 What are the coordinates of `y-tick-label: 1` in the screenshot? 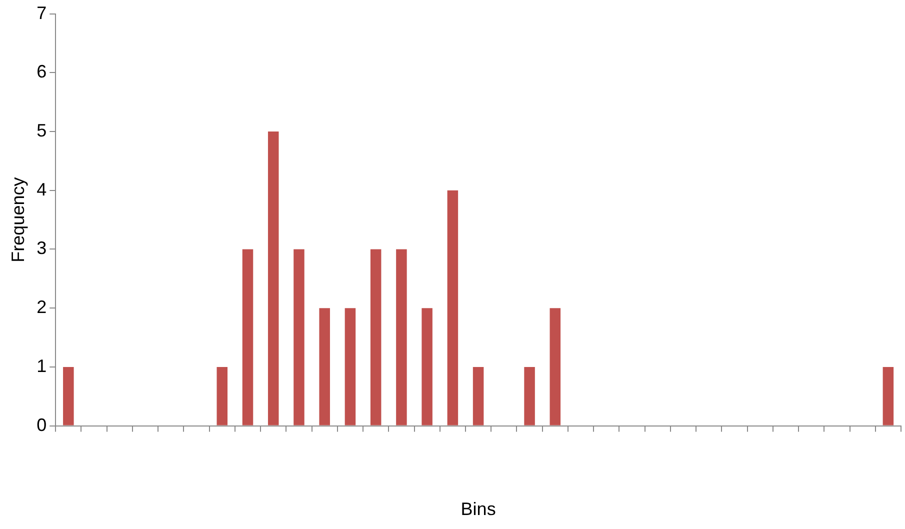 It's located at (41, 366).